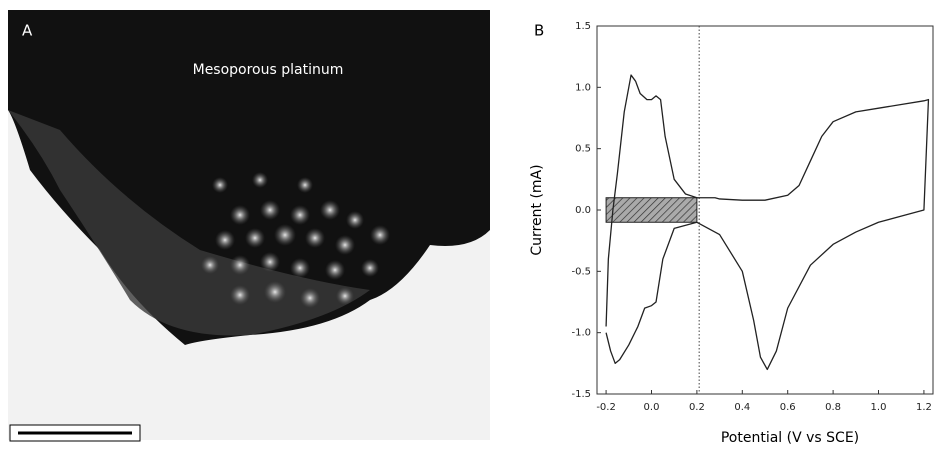 This screenshot has height=455, width=944. Describe the element at coordinates (790, 438) in the screenshot. I see `x-axis-label: Potential (V vs SCE)` at that location.